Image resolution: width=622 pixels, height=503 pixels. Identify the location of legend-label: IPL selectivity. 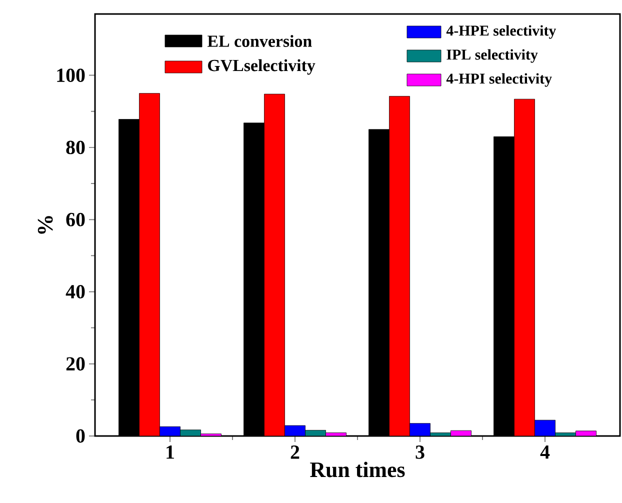
(492, 56).